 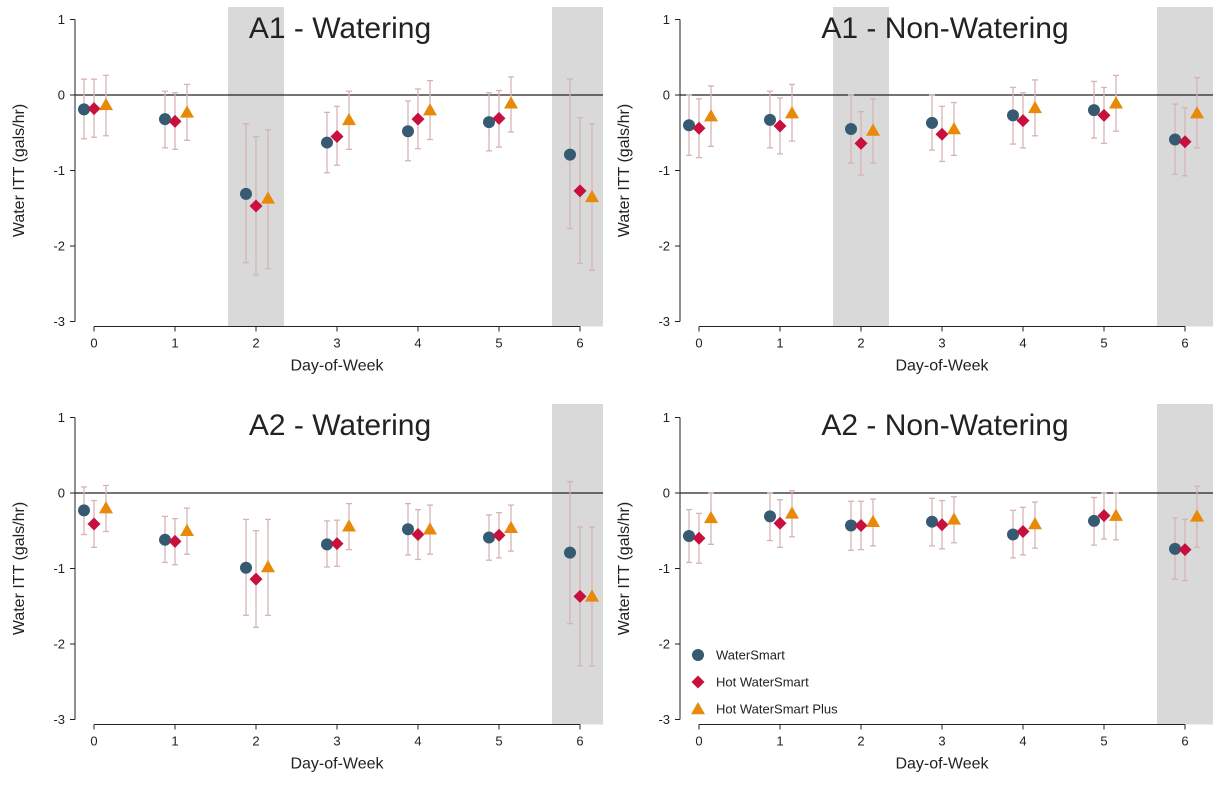 I want to click on chart-title: A1 - Watering, so click(x=340, y=28).